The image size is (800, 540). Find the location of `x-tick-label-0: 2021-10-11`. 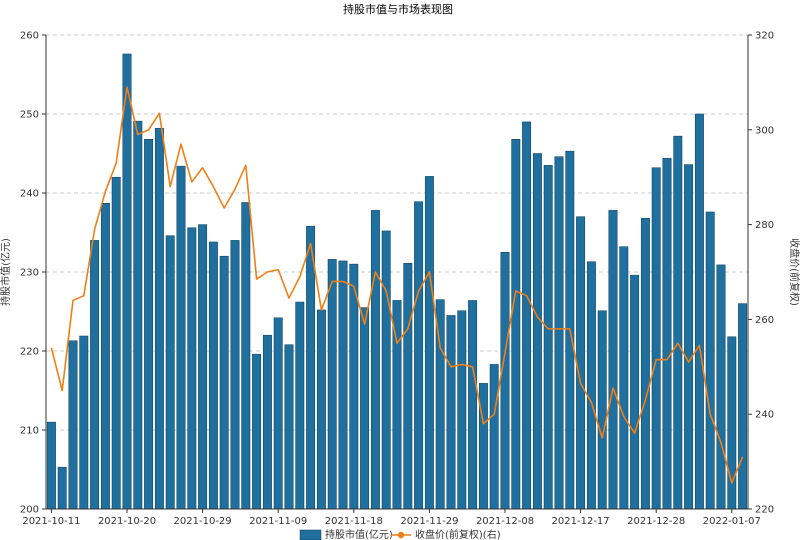

x-tick-label-0: 2021-10-11 is located at coordinates (51, 521).